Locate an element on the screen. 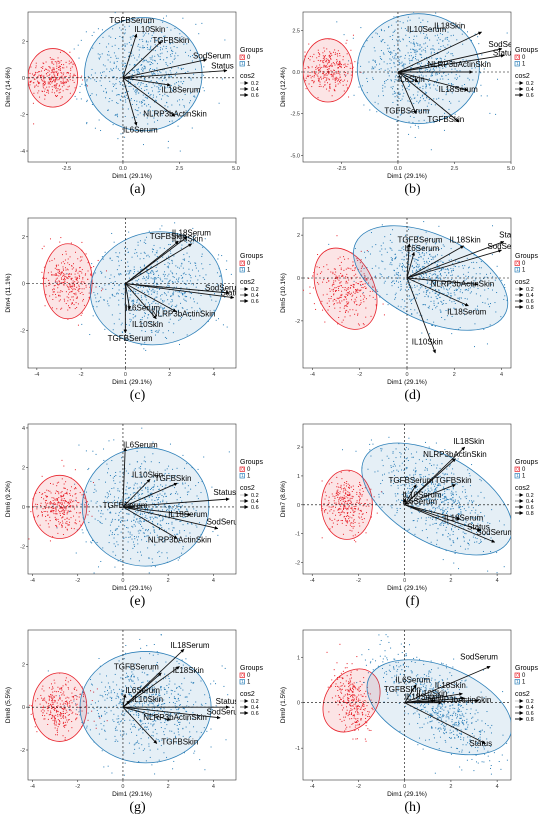 The height and width of the screenshot is (825, 550). group-0-ellipse is located at coordinates (328, 70).